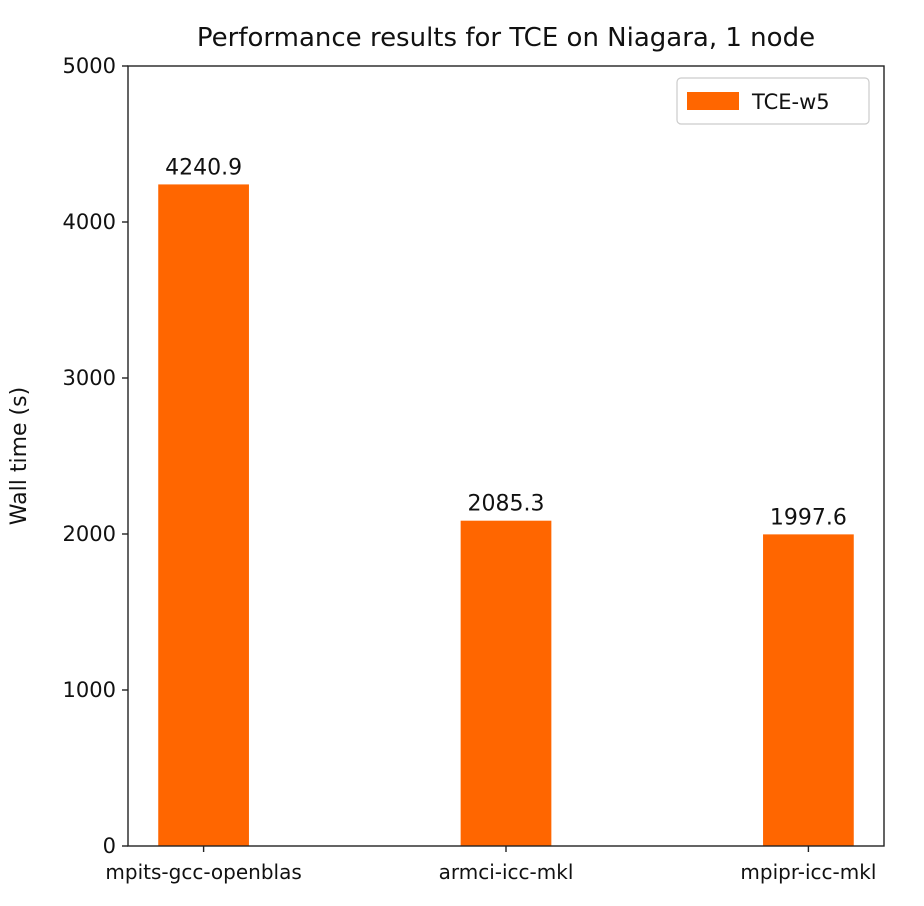  I want to click on y-tick-label: 0, so click(109, 846).